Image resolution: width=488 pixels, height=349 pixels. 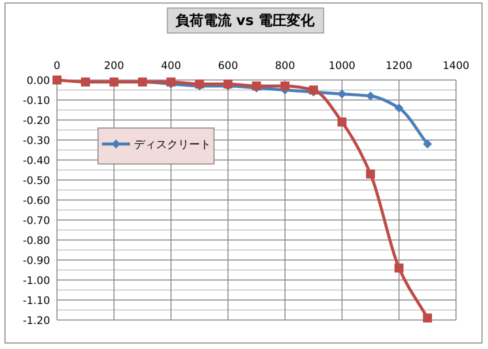 What do you see at coordinates (399, 66) in the screenshot?
I see `x-tick-label: 1200` at bounding box center [399, 66].